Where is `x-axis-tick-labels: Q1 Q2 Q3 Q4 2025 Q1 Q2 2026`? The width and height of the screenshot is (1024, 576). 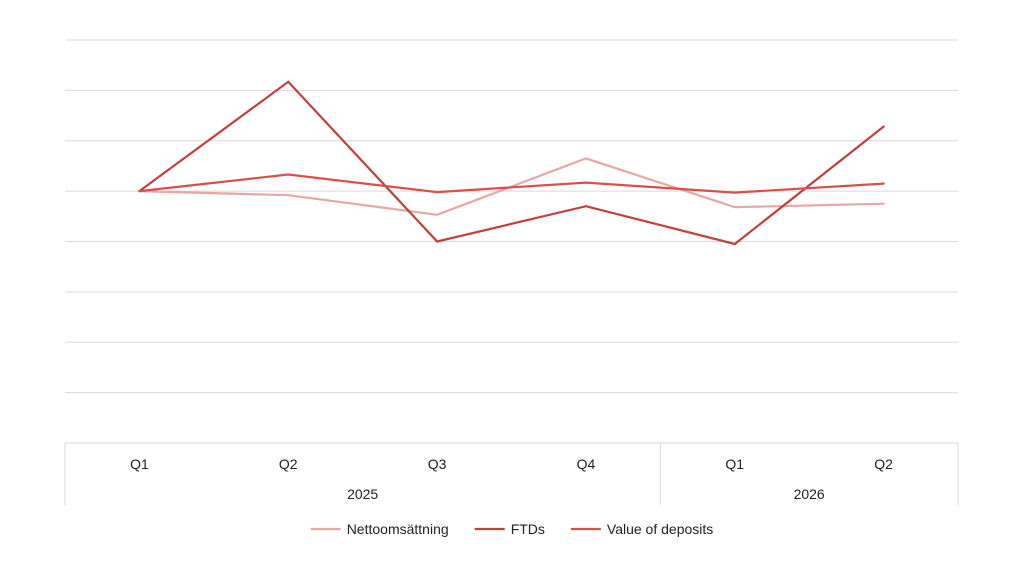 x-axis-tick-labels: Q1 Q2 Q3 Q4 2025 Q1 Q2 2026 is located at coordinates (511, 479).